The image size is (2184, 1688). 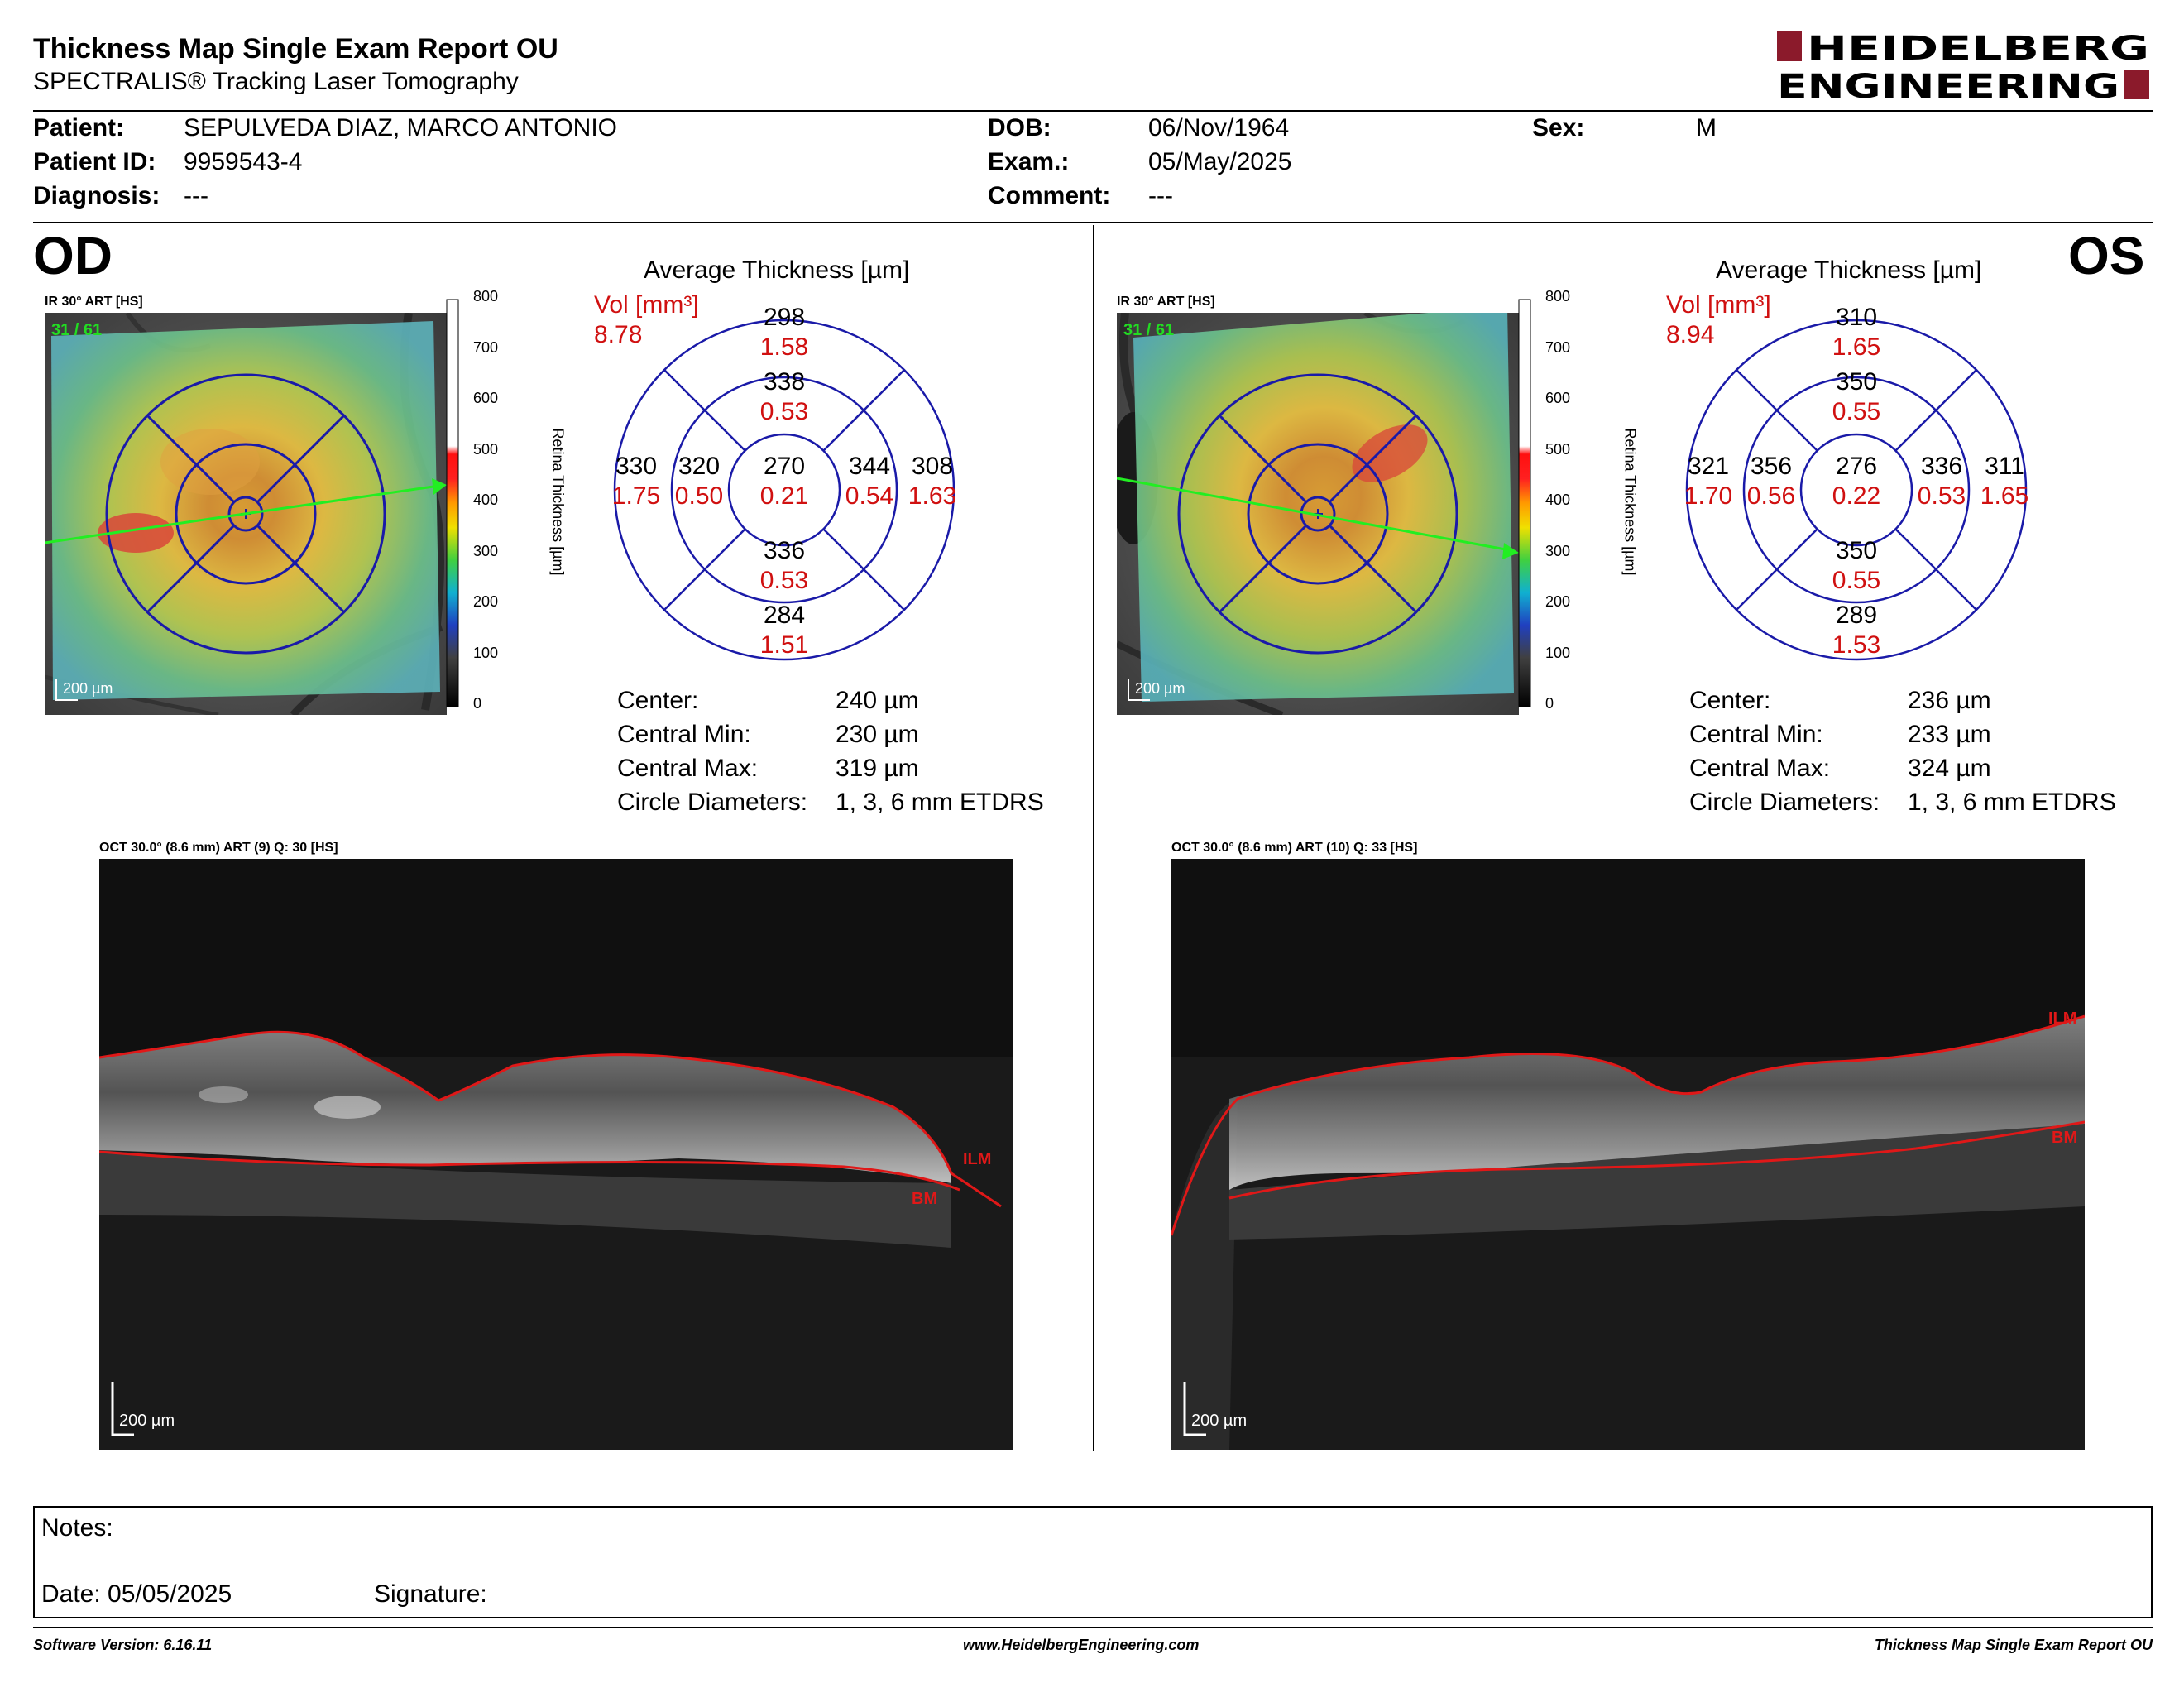 What do you see at coordinates (1690, 334) in the screenshot?
I see `os-vol-total: 8.94` at bounding box center [1690, 334].